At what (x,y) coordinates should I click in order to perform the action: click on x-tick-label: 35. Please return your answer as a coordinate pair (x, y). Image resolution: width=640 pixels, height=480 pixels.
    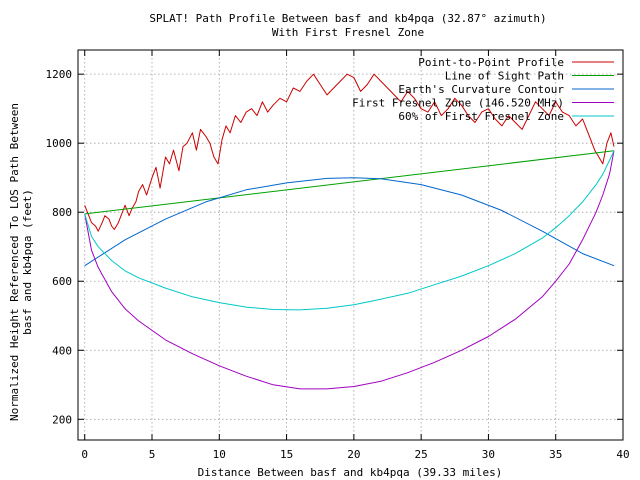
    Looking at the image, I should click on (555, 454).